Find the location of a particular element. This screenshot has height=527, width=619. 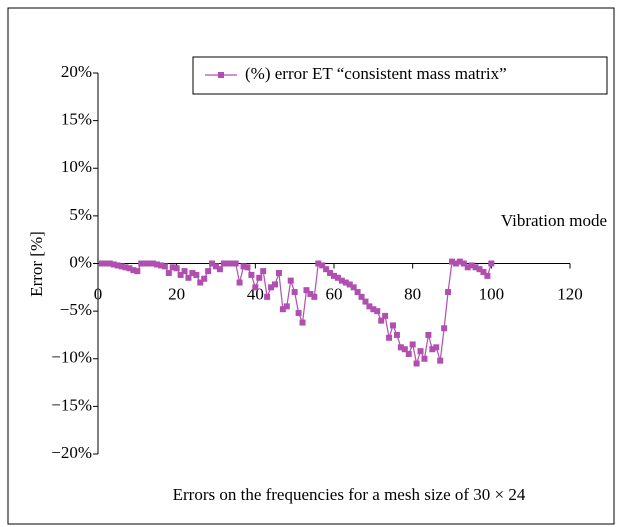

y-axis-label: Error [%] is located at coordinates (36, 264).